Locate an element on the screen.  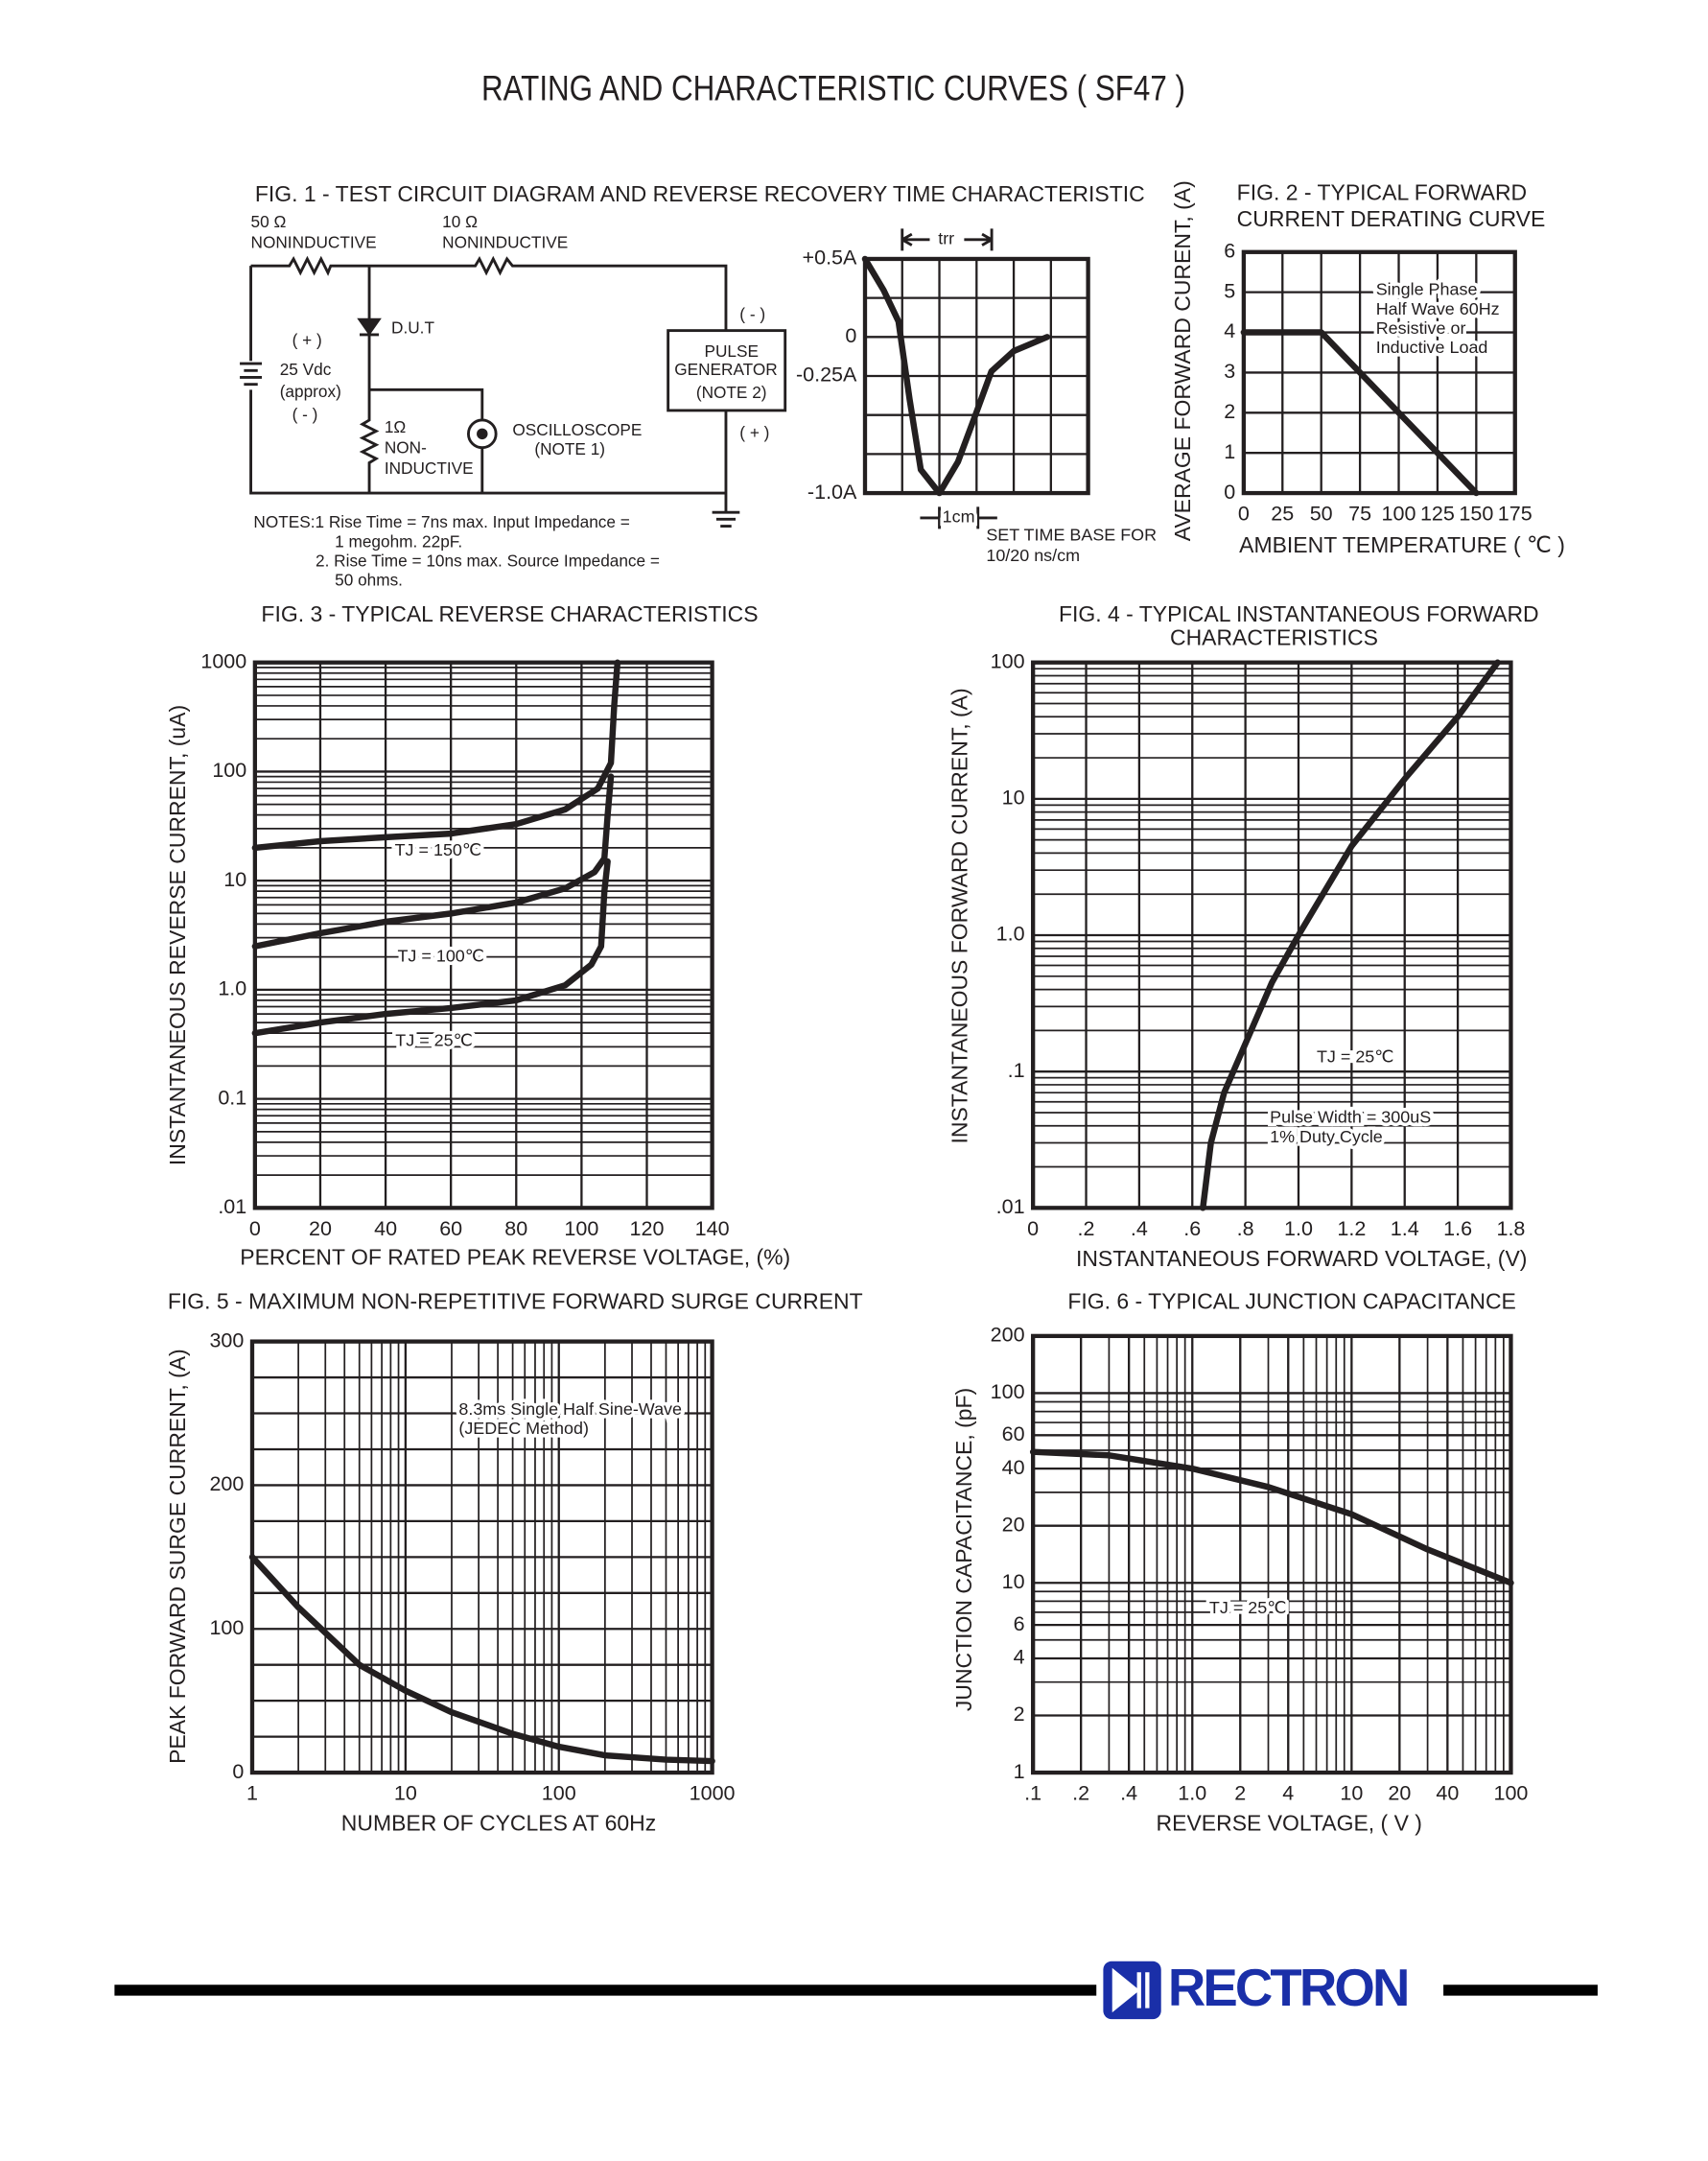
label: ( - ) is located at coordinates (305, 414).